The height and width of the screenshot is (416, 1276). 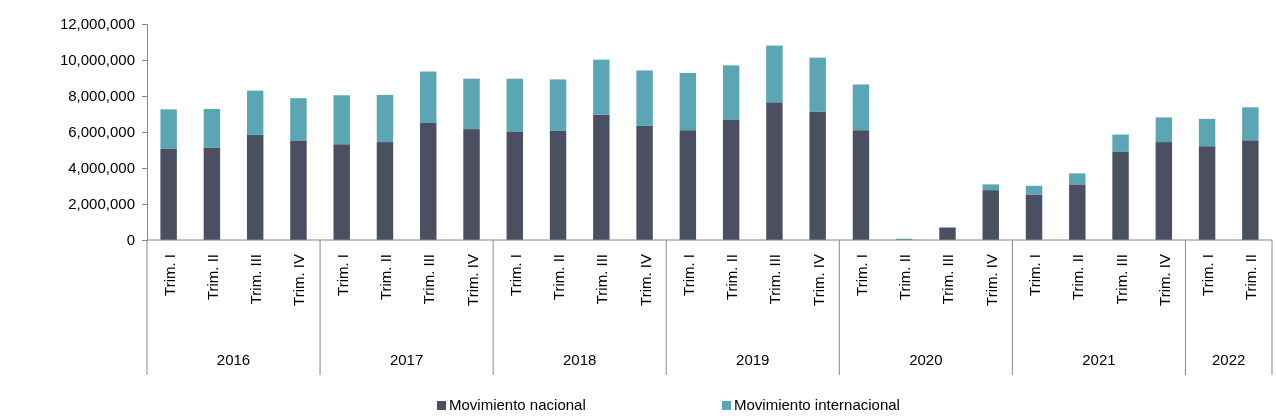 I want to click on text: 2021, so click(x=1099, y=359).